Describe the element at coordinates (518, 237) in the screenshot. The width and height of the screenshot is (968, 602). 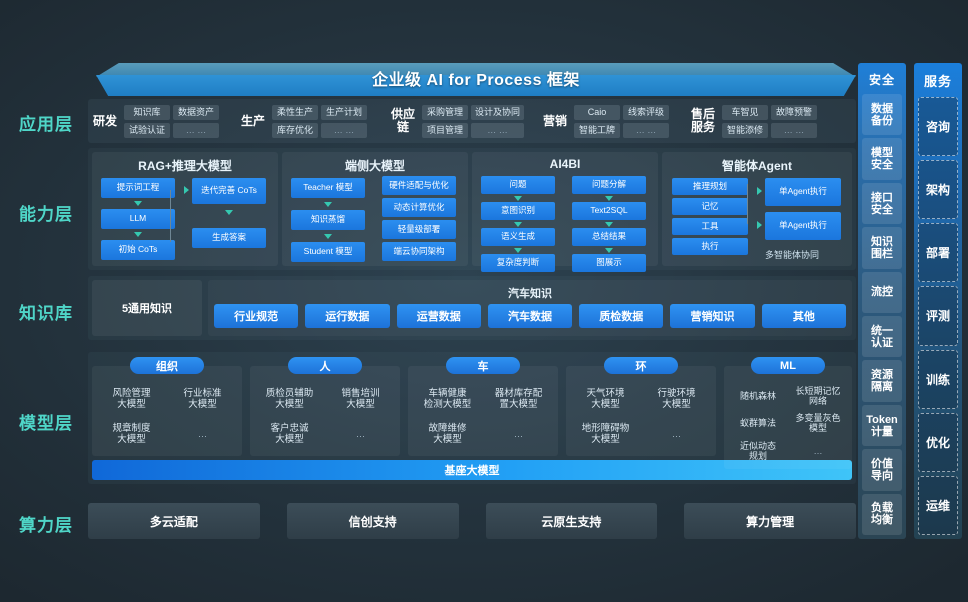
I see `capability-chip: 语义生成` at that location.